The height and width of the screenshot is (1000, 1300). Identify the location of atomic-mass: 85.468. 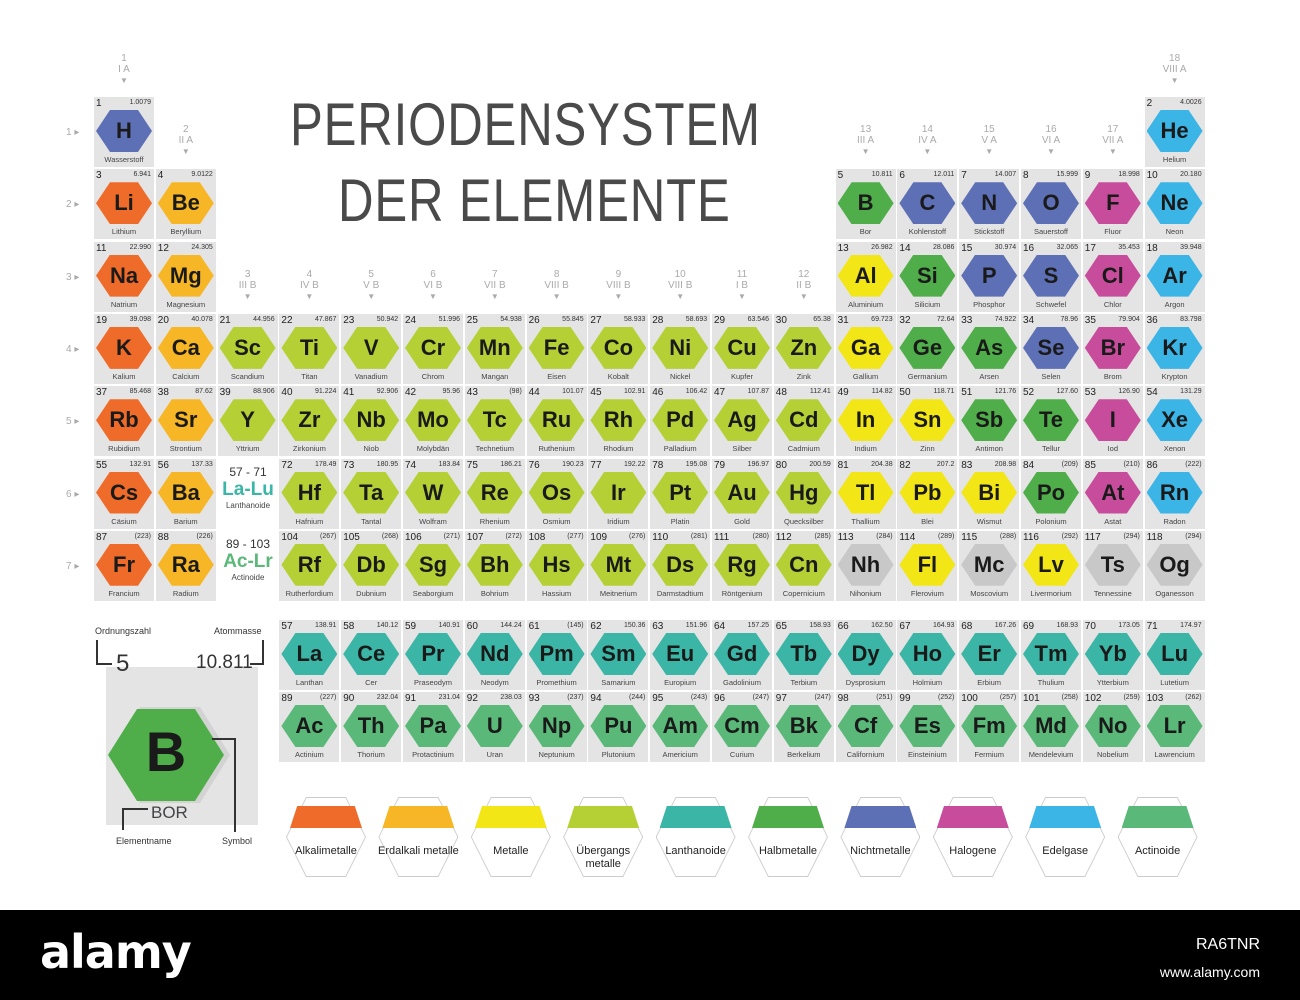
(140, 392).